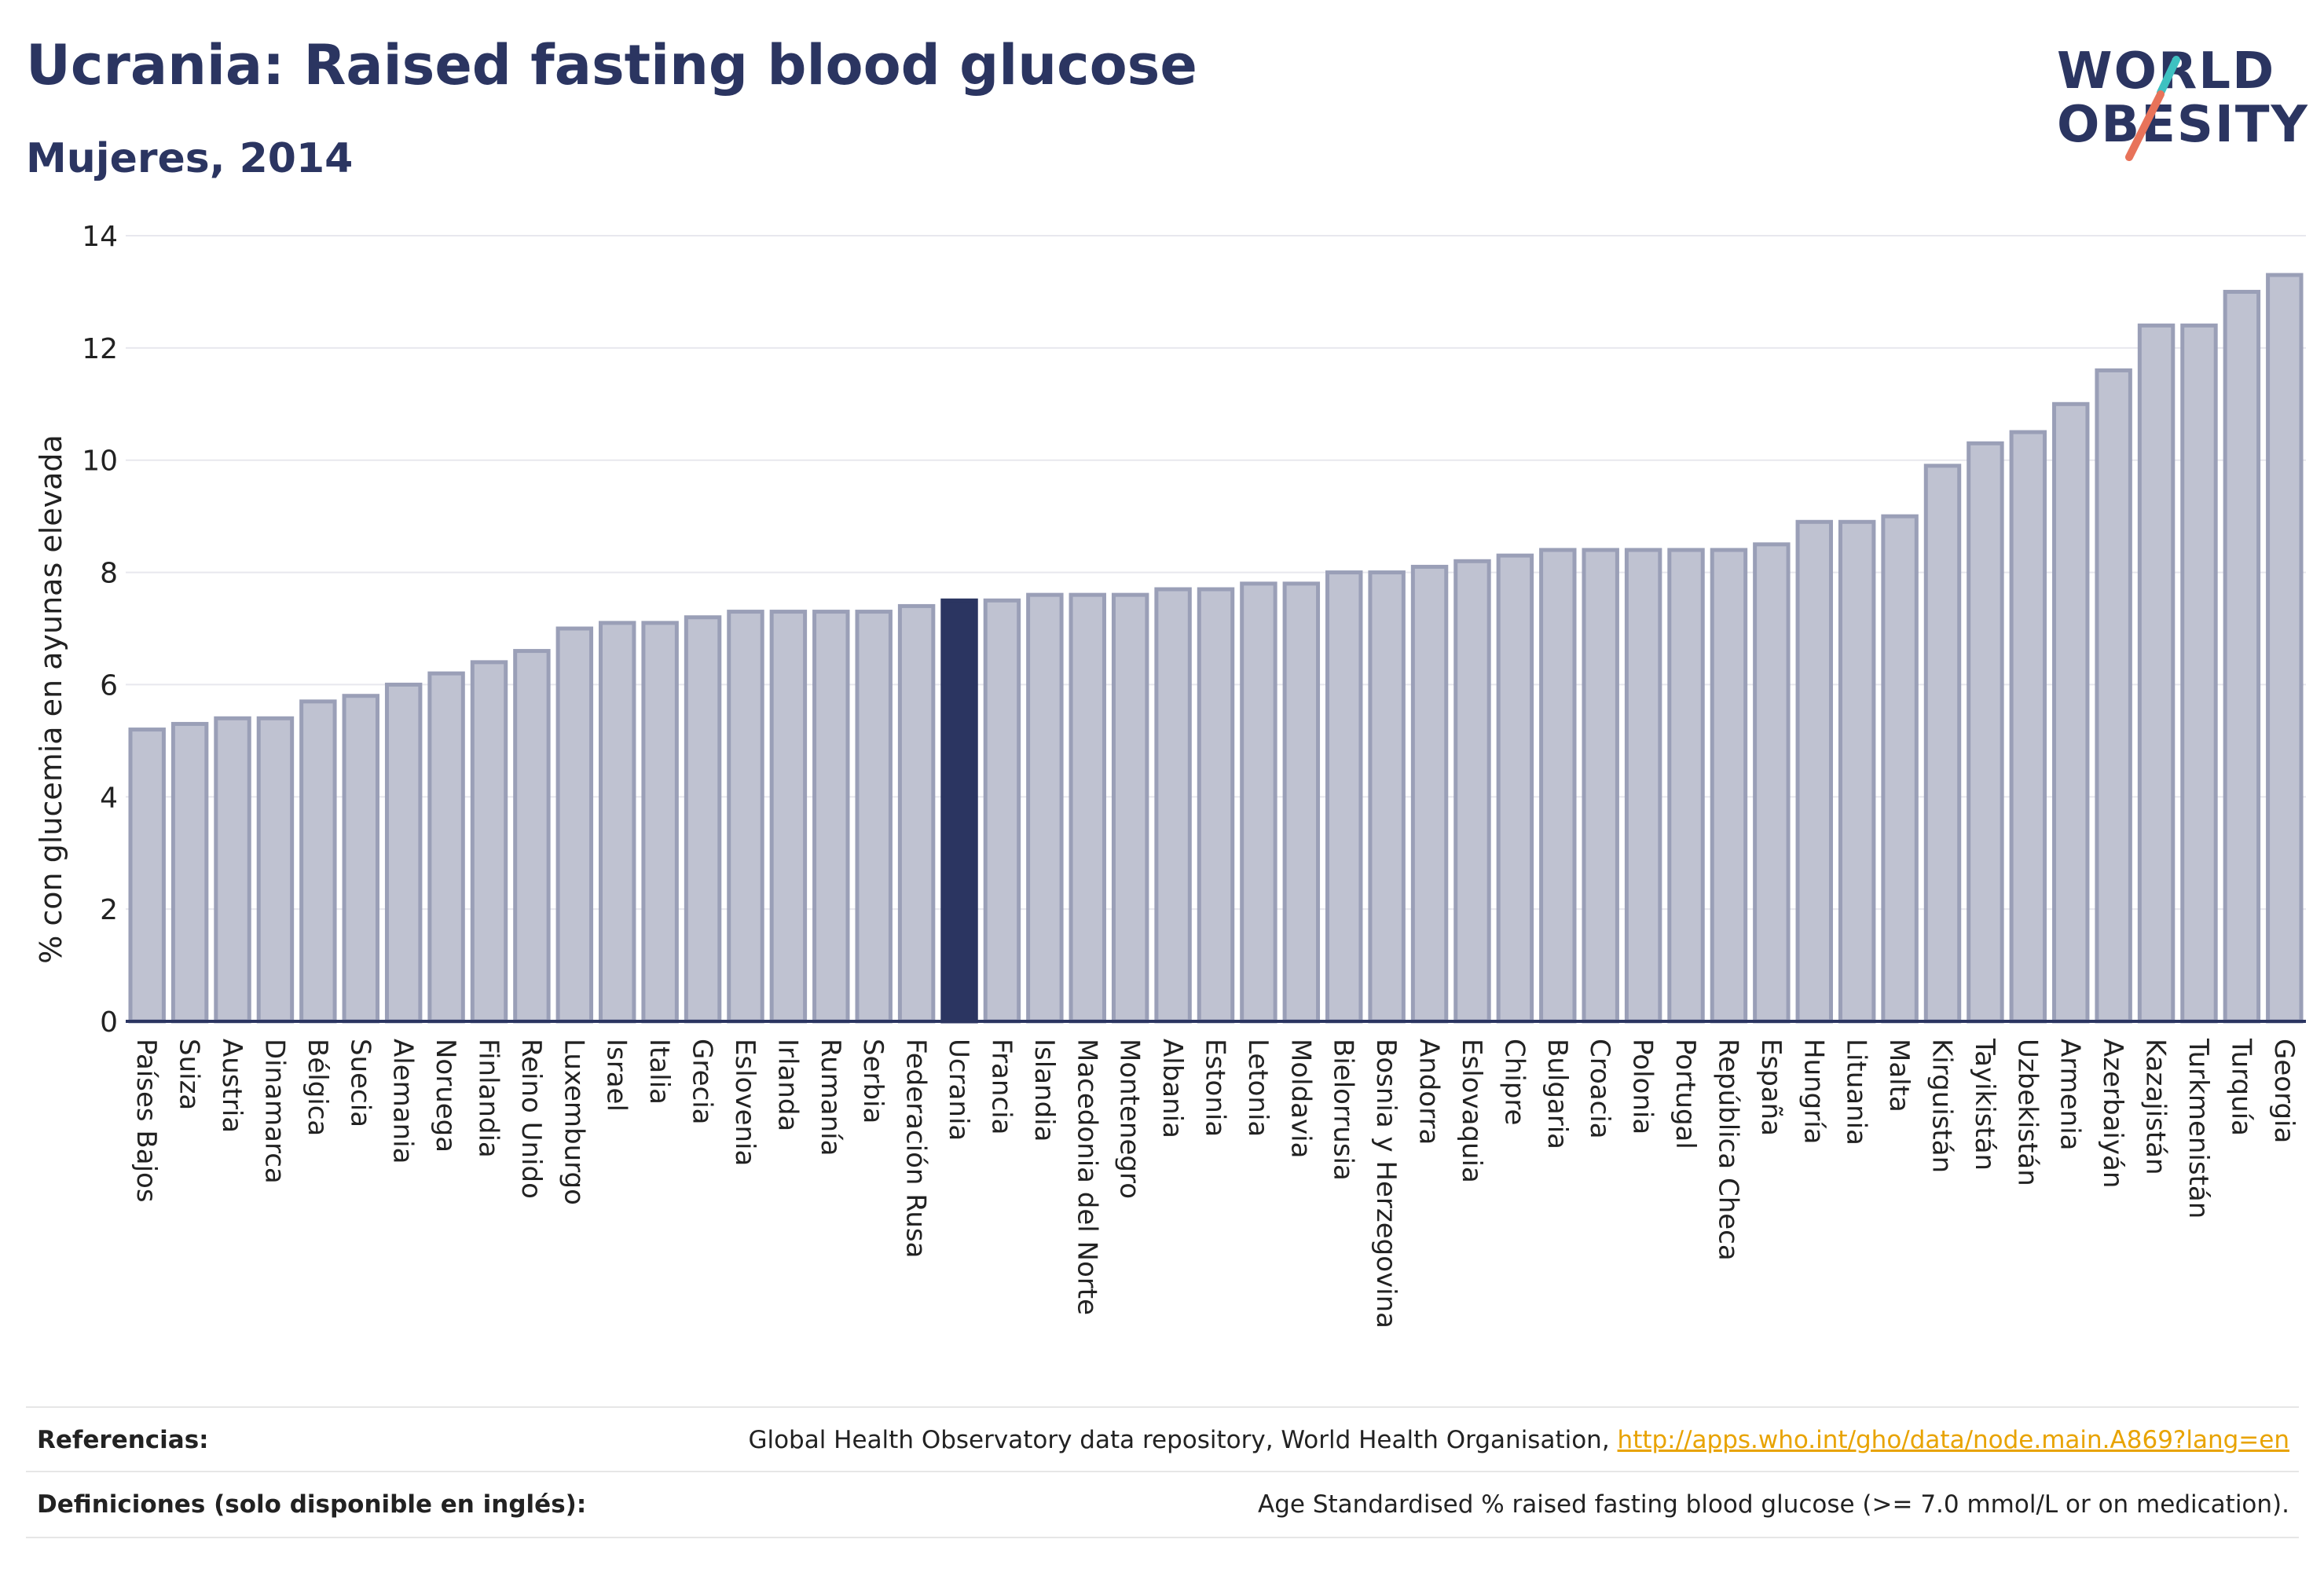  What do you see at coordinates (1172, 1088) in the screenshot?
I see `x-tick-label: Albania` at bounding box center [1172, 1088].